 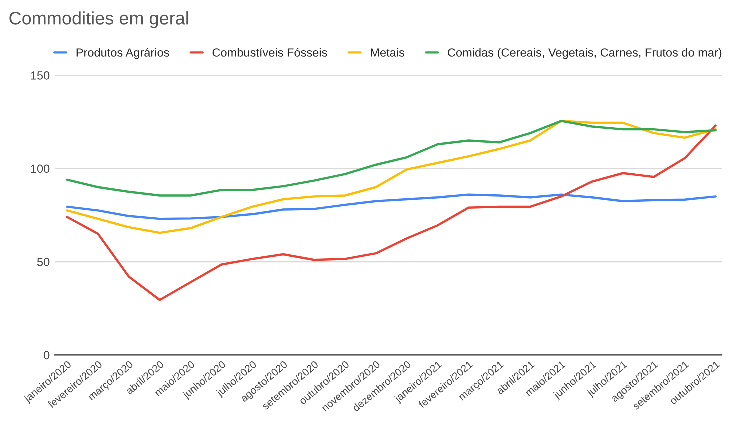 I want to click on line-series, so click(x=391, y=207).